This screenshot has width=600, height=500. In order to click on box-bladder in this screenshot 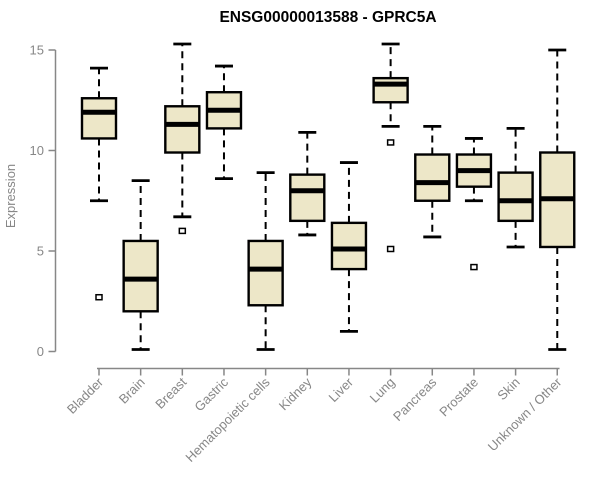, I will do `click(99, 183)`.